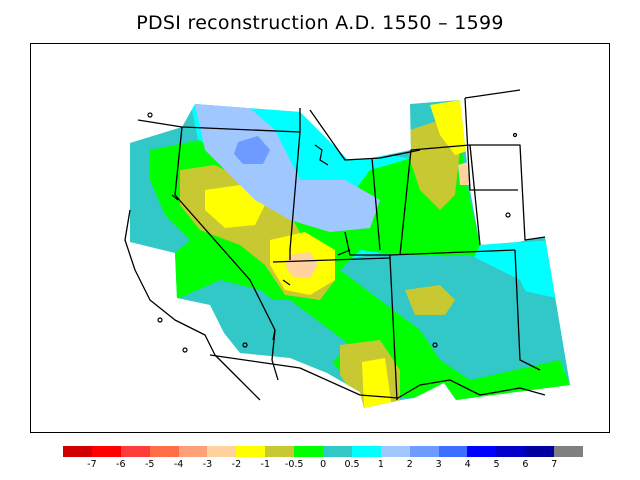 This screenshot has height=480, width=640. What do you see at coordinates (320, 23) in the screenshot?
I see `page-title: PDSI reconstruction A.D. 1550 – 1599` at bounding box center [320, 23].